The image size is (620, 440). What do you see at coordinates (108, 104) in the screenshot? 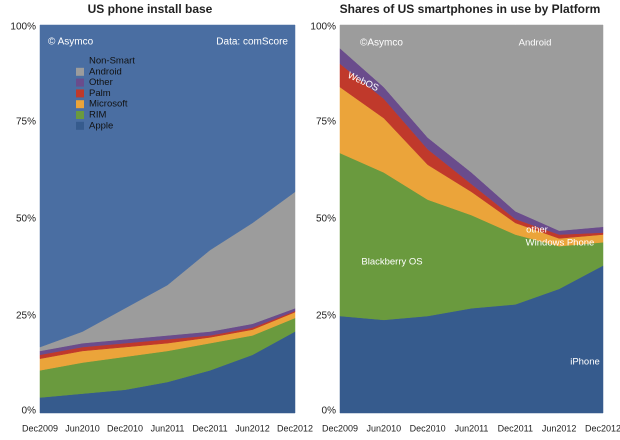
I see `legend-label: Microsoft` at bounding box center [108, 104].